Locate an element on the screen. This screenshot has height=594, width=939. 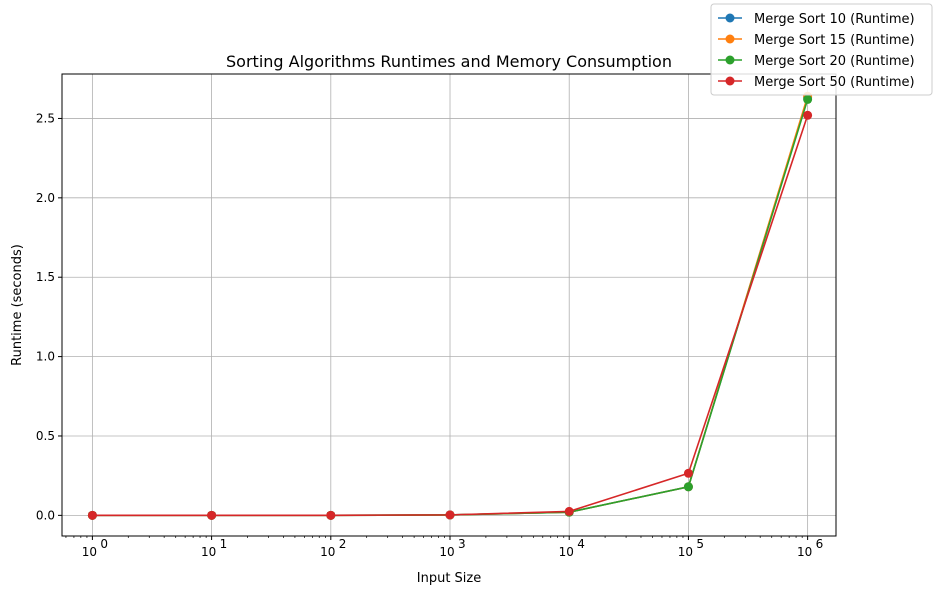
x-tick-exponent: 0 is located at coordinates (104, 544).